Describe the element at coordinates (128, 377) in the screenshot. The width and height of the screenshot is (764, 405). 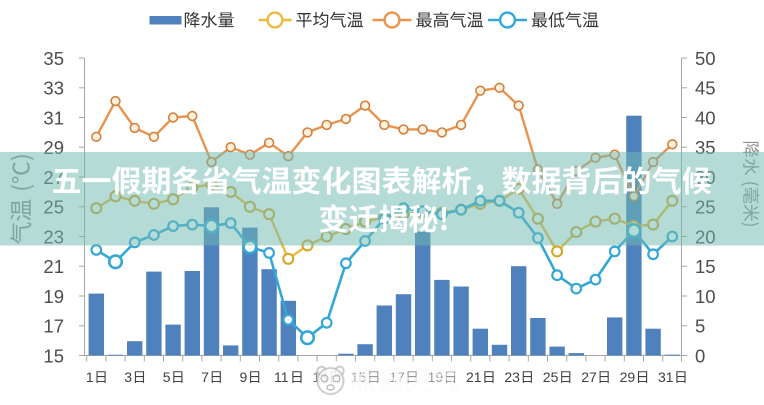
I see `svg-text: 3` at that location.